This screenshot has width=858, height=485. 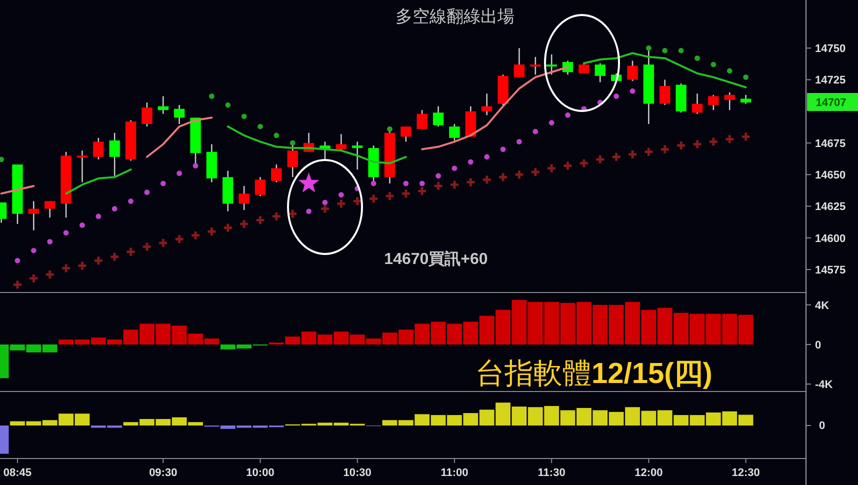 What do you see at coordinates (830, 176) in the screenshot?
I see `y-tick-label: 14650` at bounding box center [830, 176].